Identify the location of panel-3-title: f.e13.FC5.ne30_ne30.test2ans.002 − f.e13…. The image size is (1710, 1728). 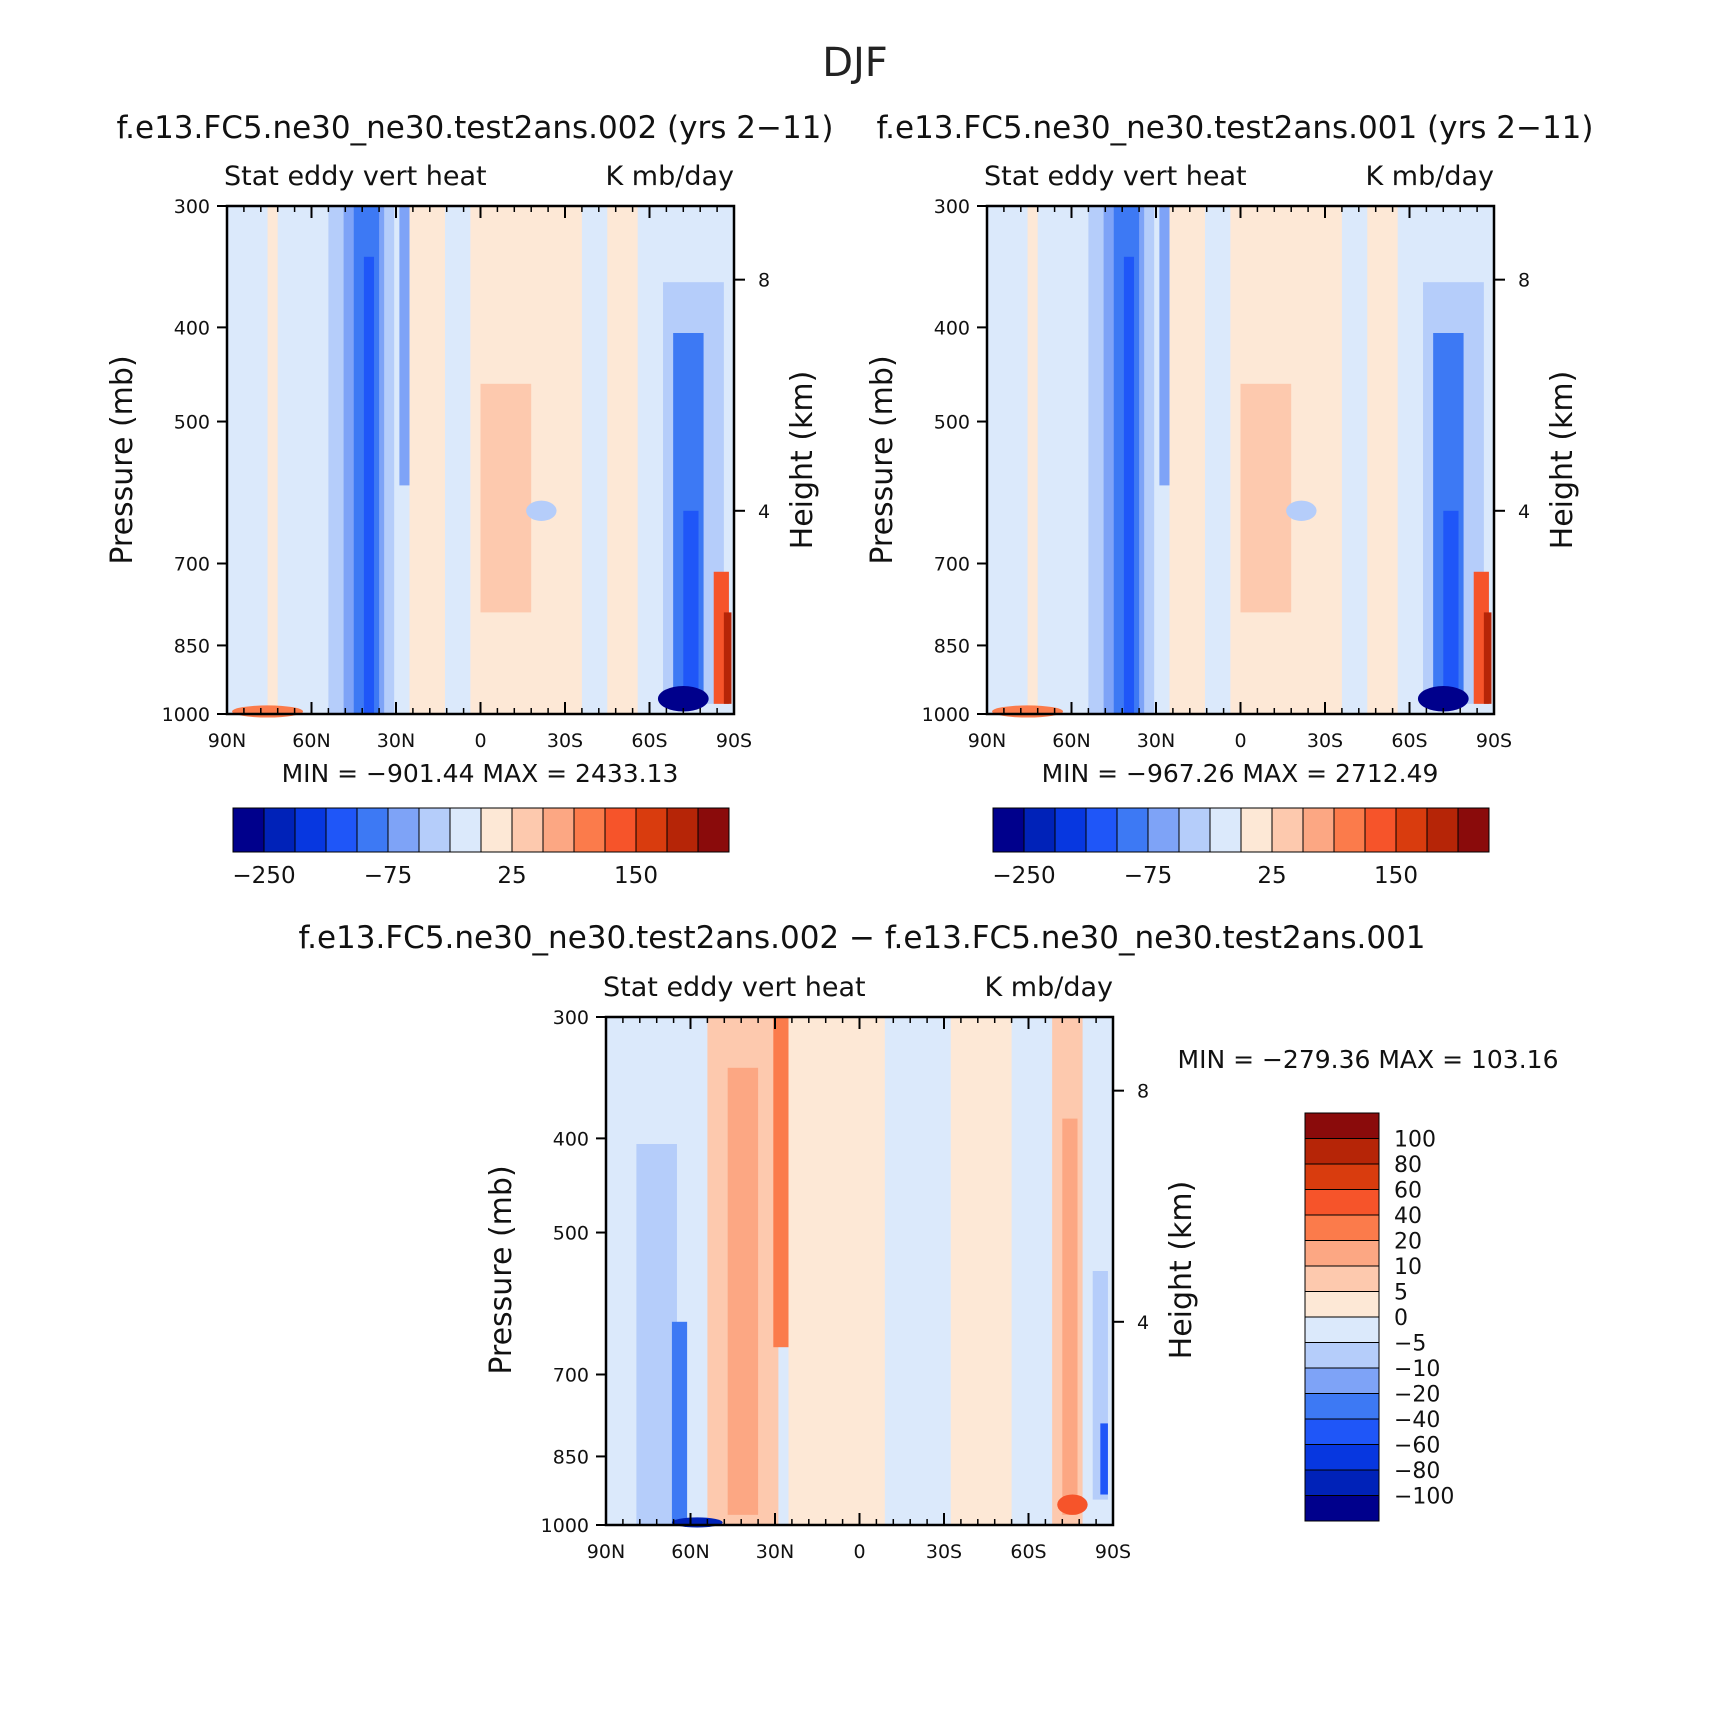
(861, 938).